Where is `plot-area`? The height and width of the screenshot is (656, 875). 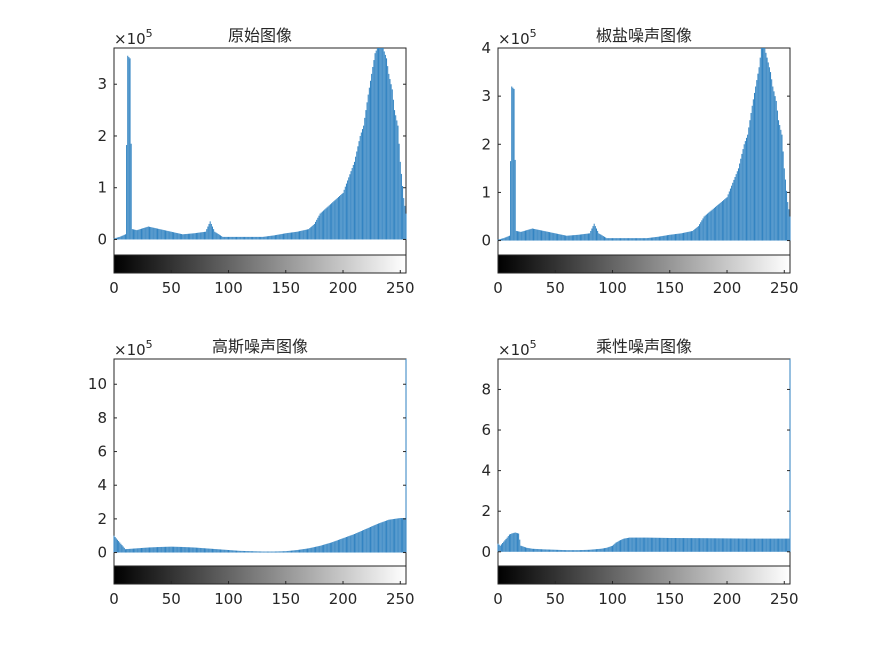
plot-area is located at coordinates (644, 462).